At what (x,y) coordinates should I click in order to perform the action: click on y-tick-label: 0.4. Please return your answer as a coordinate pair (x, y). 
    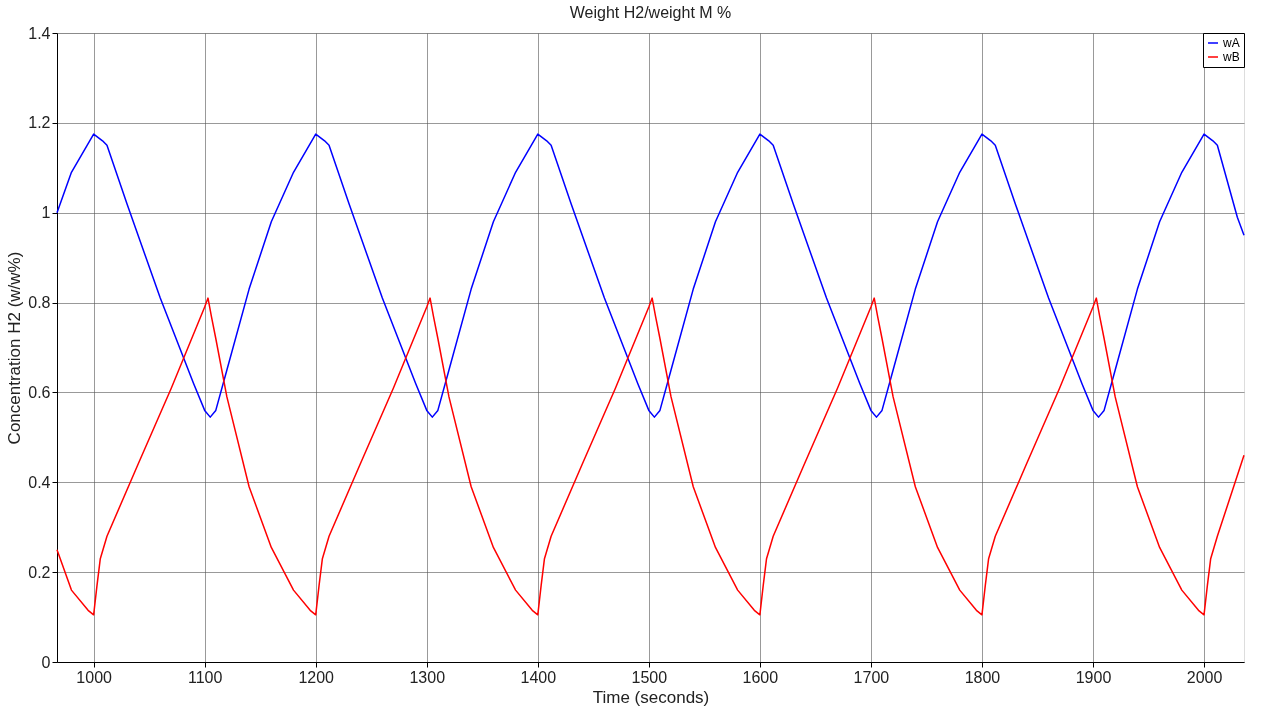
    Looking at the image, I should click on (39, 482).